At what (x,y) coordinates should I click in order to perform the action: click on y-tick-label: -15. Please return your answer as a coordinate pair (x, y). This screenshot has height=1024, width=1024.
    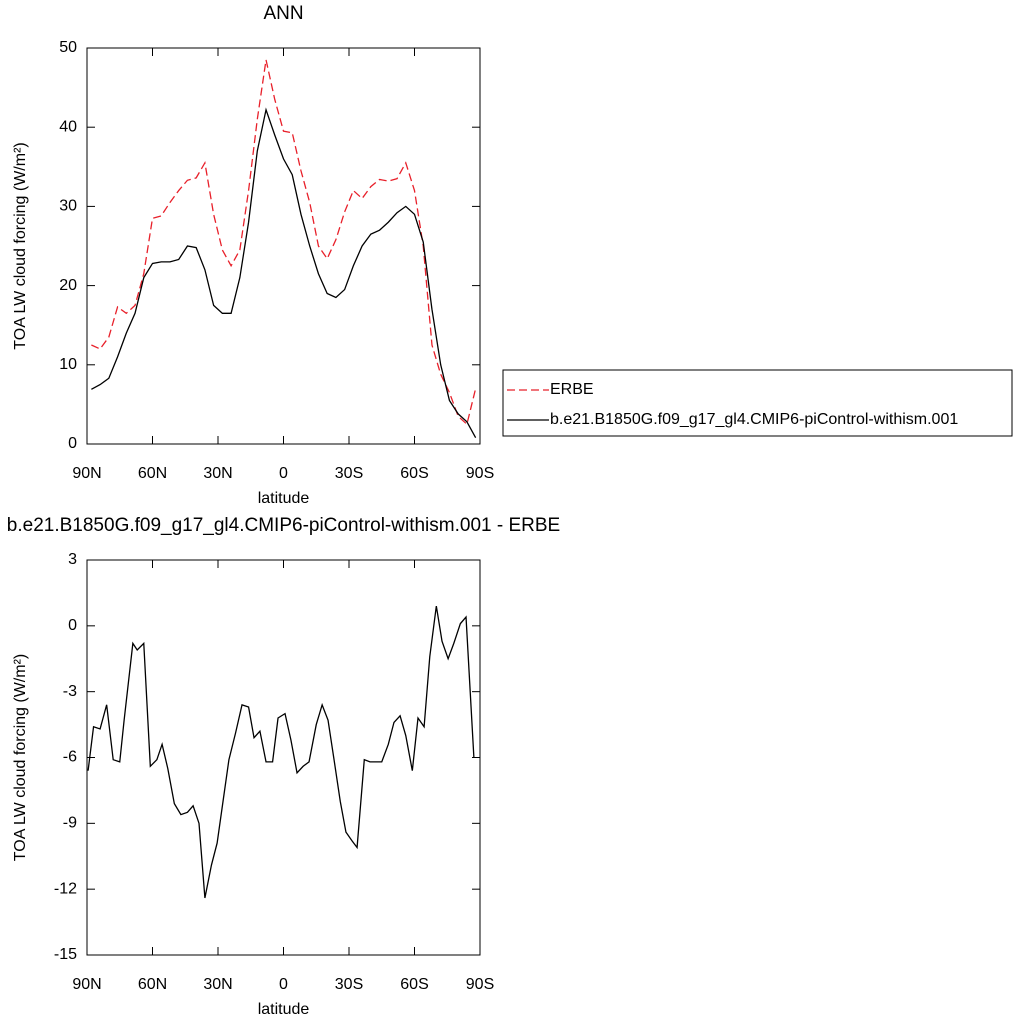
    Looking at the image, I should click on (65, 954).